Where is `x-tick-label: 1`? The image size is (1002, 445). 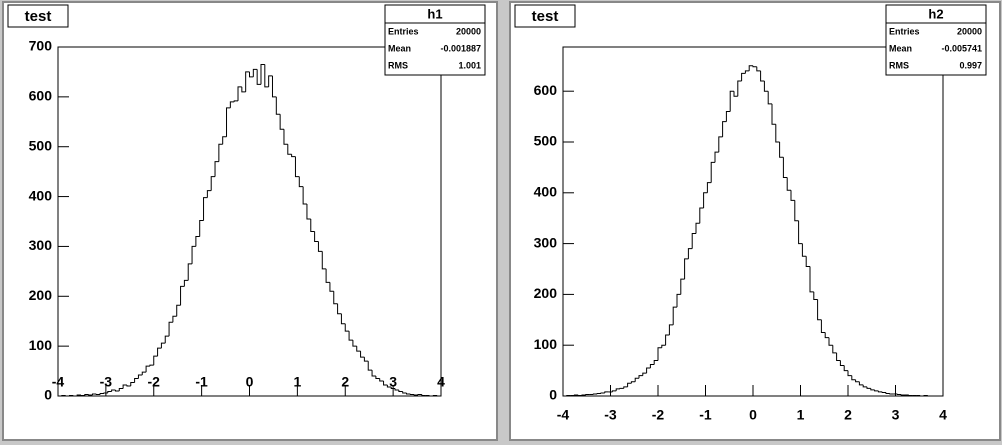
x-tick-label: 1 is located at coordinates (801, 415).